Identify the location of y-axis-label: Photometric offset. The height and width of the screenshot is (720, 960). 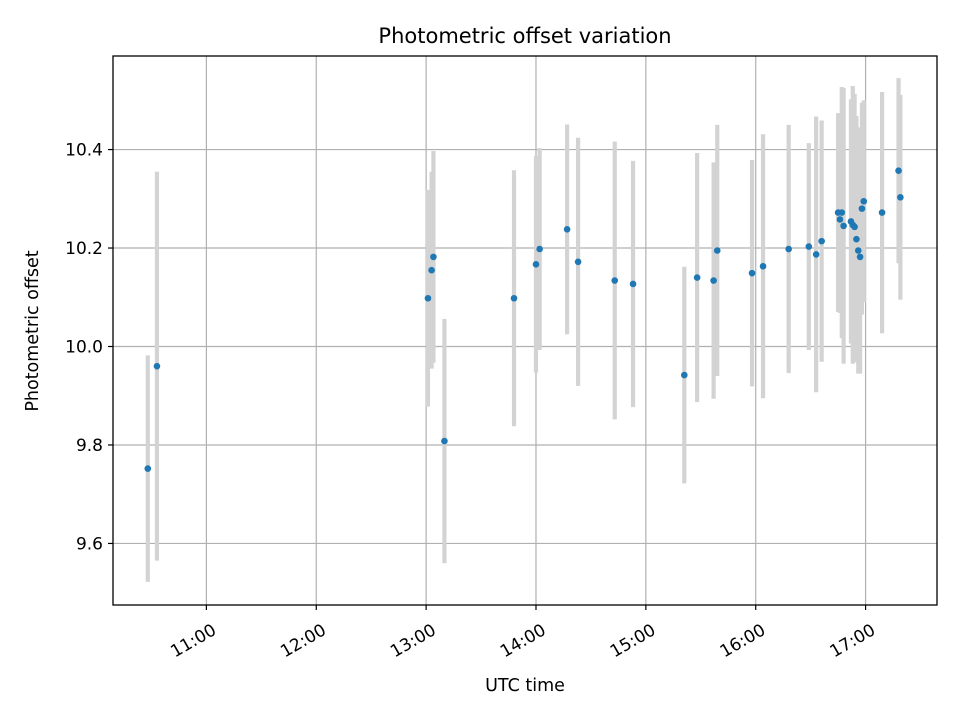
(33, 330).